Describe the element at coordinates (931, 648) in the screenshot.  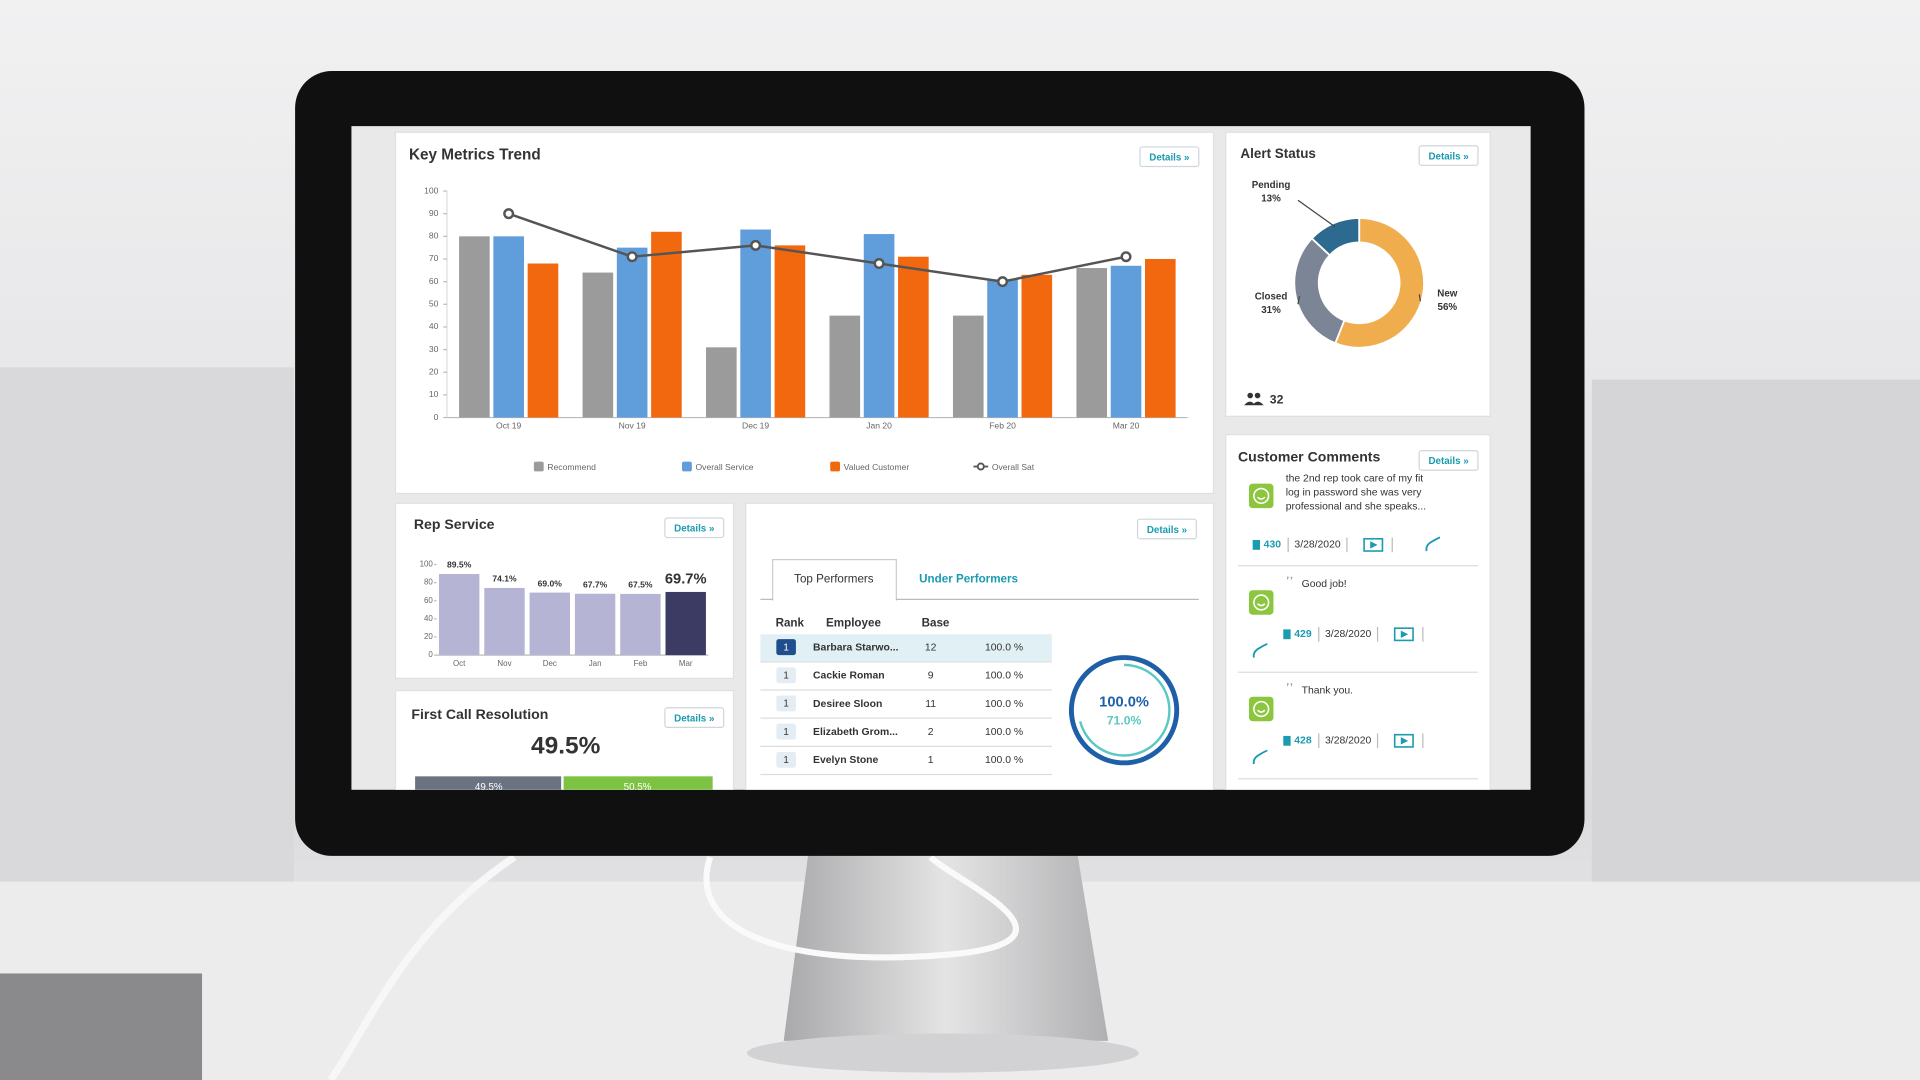
I see `base: 12` at that location.